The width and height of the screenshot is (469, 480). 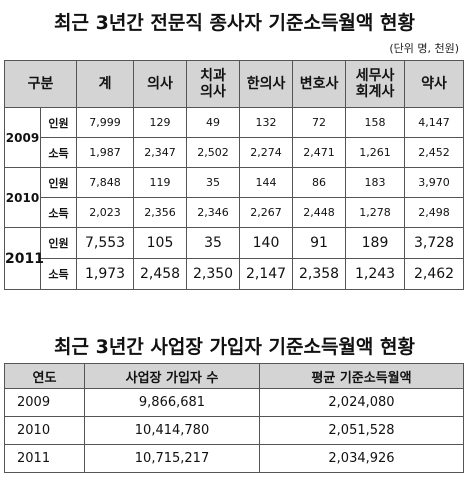 What do you see at coordinates (172, 376) in the screenshot?
I see `header-members: 사업장 가입자 수` at bounding box center [172, 376].